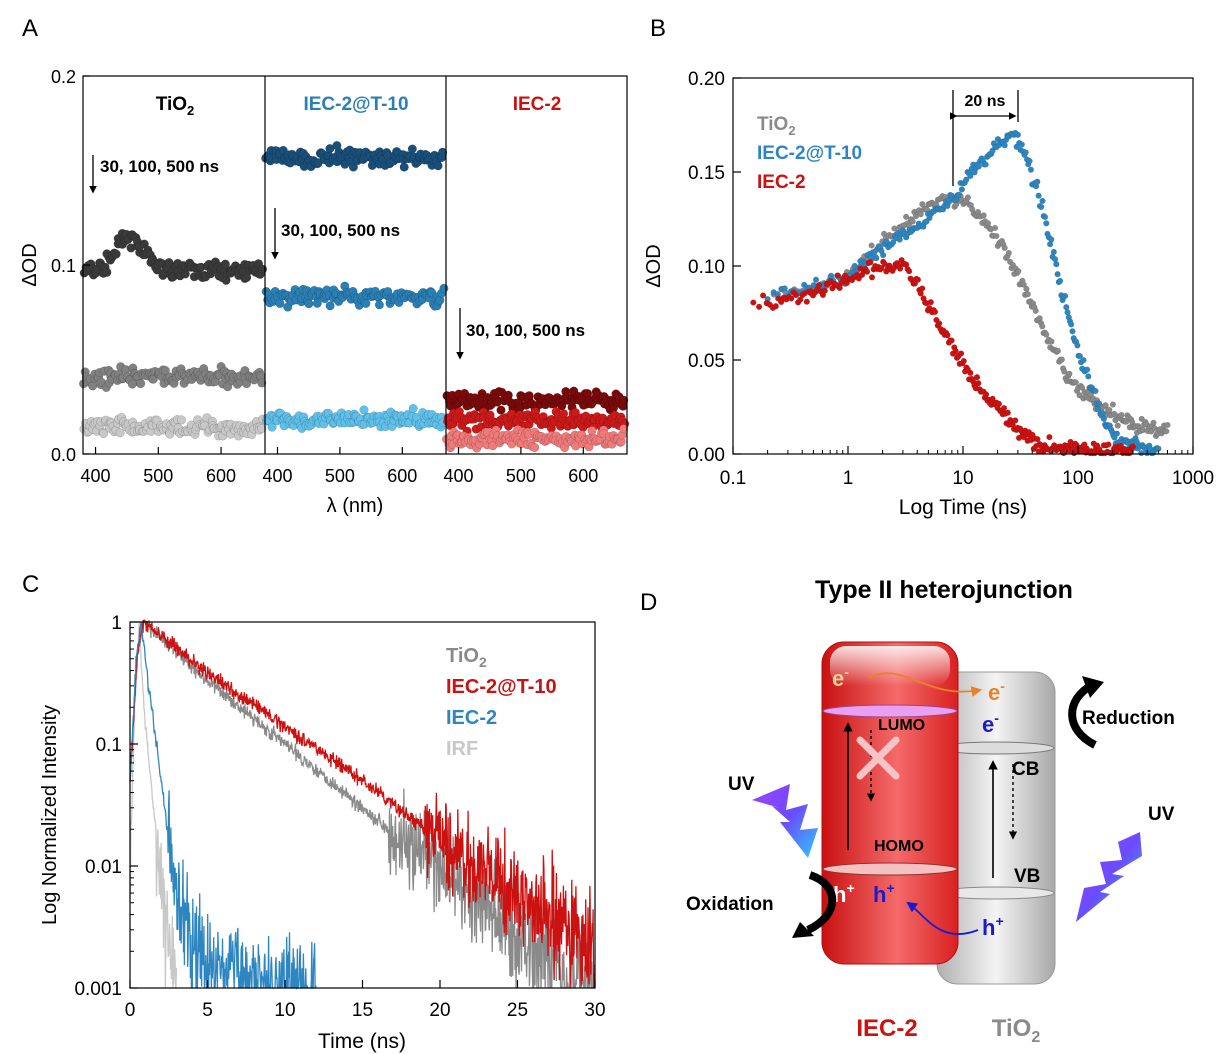 The width and height of the screenshot is (1225, 1054). I want to click on panel-c-ytick-label: 0.1, so click(109, 745).